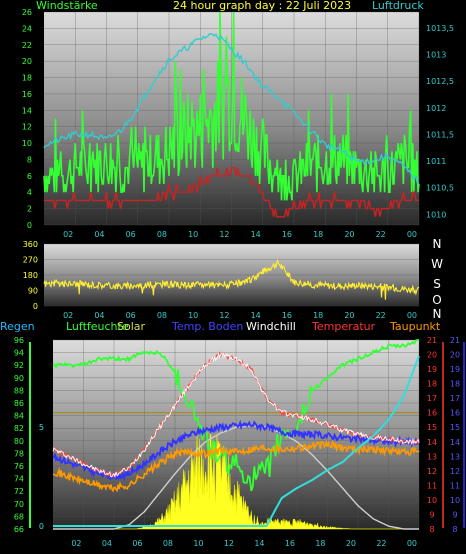 The height and width of the screenshot is (554, 466). I want to click on wind-average-line, so click(231, 192).